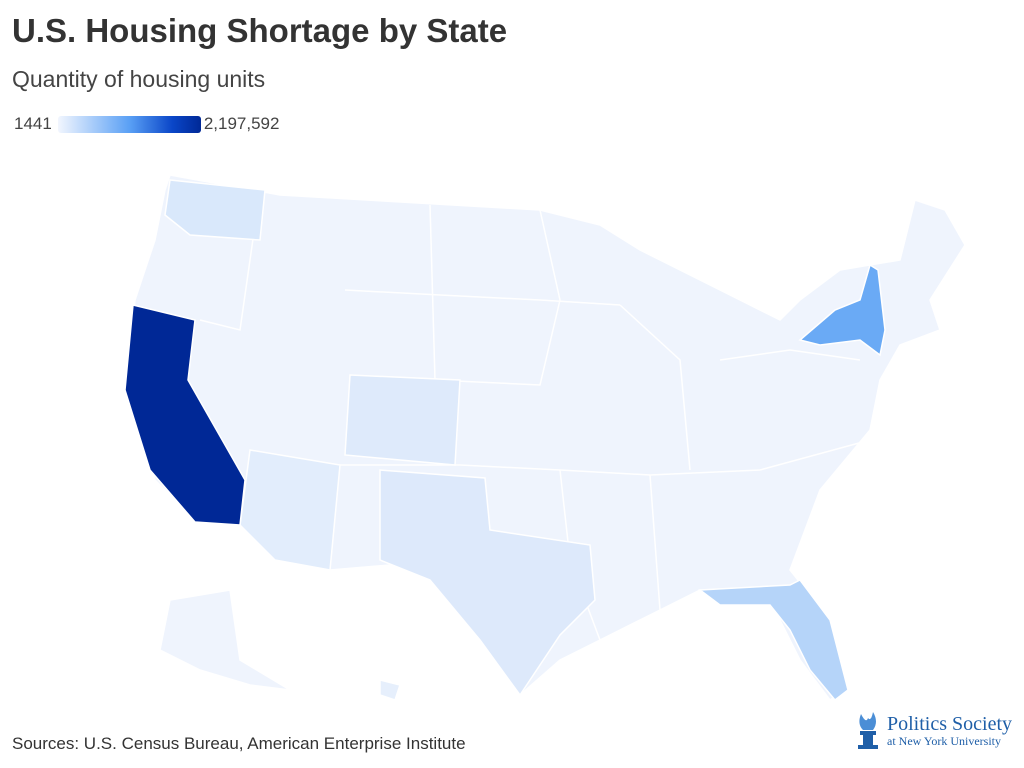 Image resolution: width=1024 pixels, height=768 pixels. Describe the element at coordinates (773, 640) in the screenshot. I see `state-florida` at that location.